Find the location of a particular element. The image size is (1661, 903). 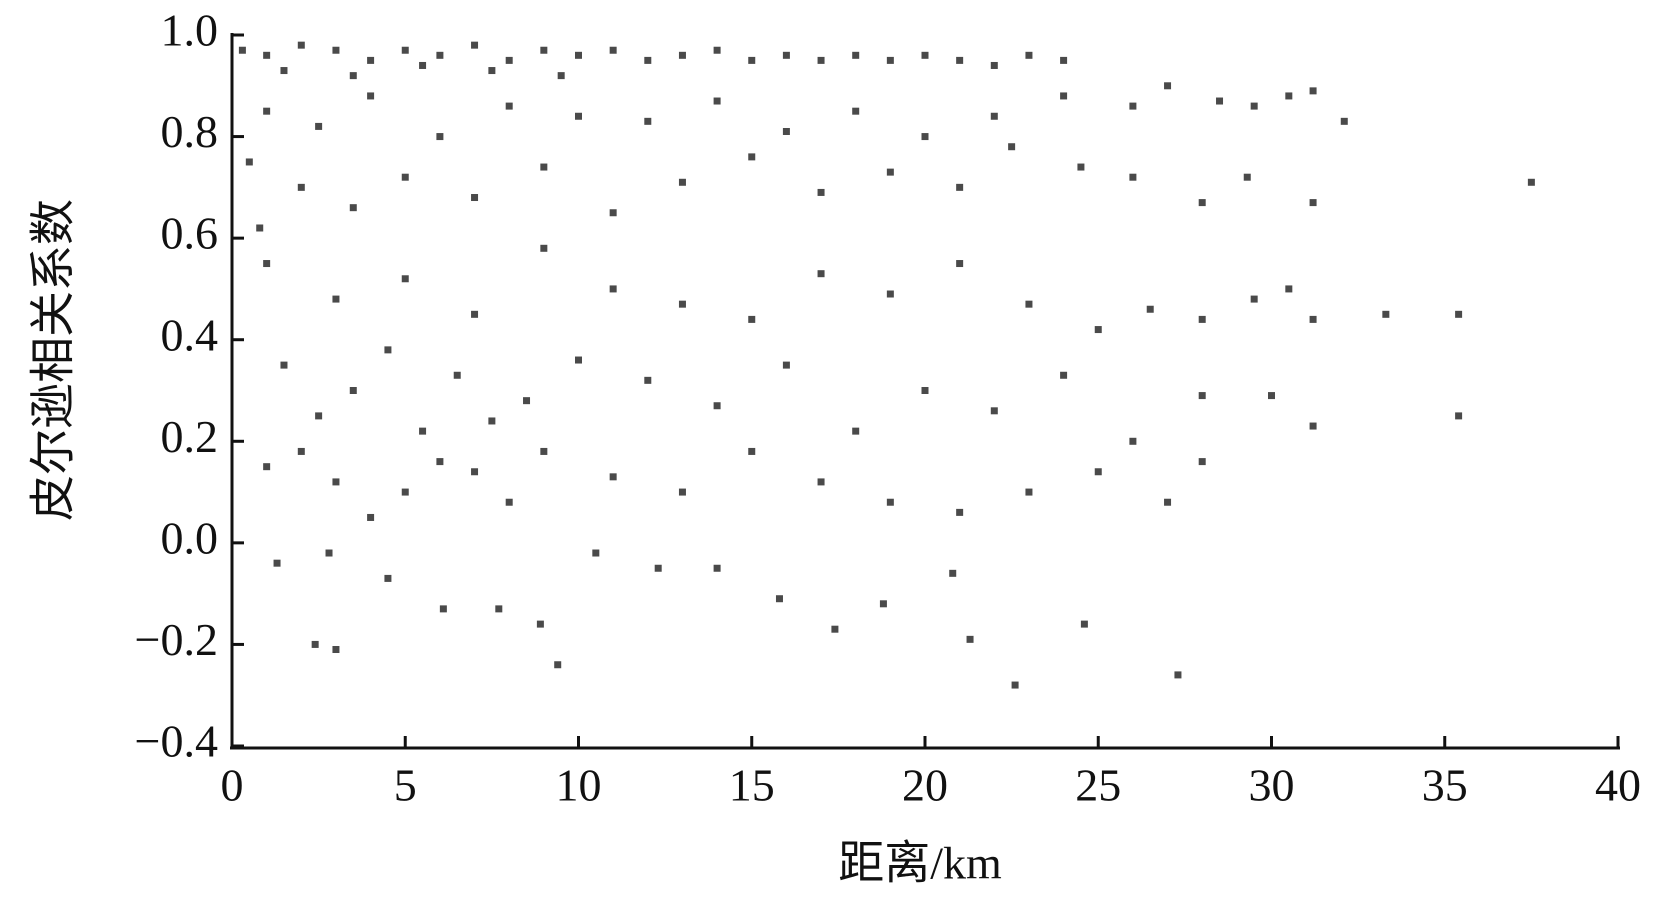

x-tick-label: 25 is located at coordinates (1098, 785).